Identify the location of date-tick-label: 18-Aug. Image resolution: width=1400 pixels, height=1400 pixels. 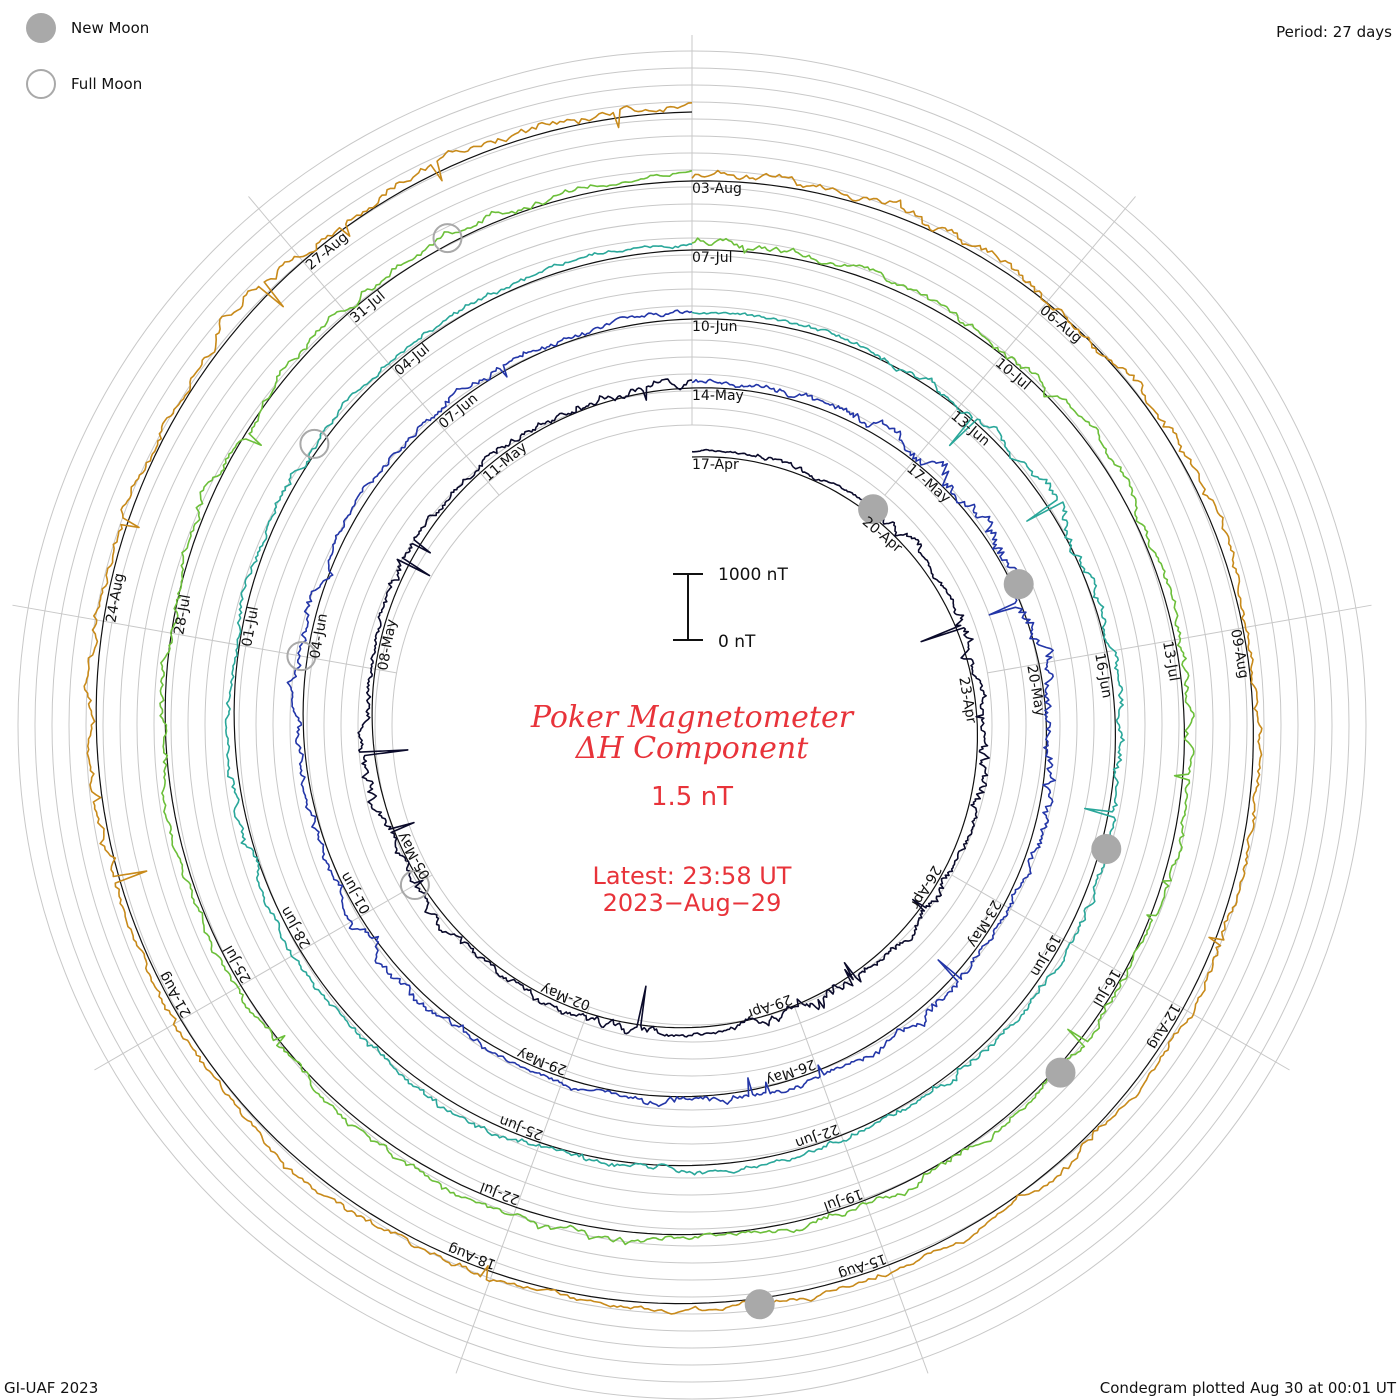
(472, 1256).